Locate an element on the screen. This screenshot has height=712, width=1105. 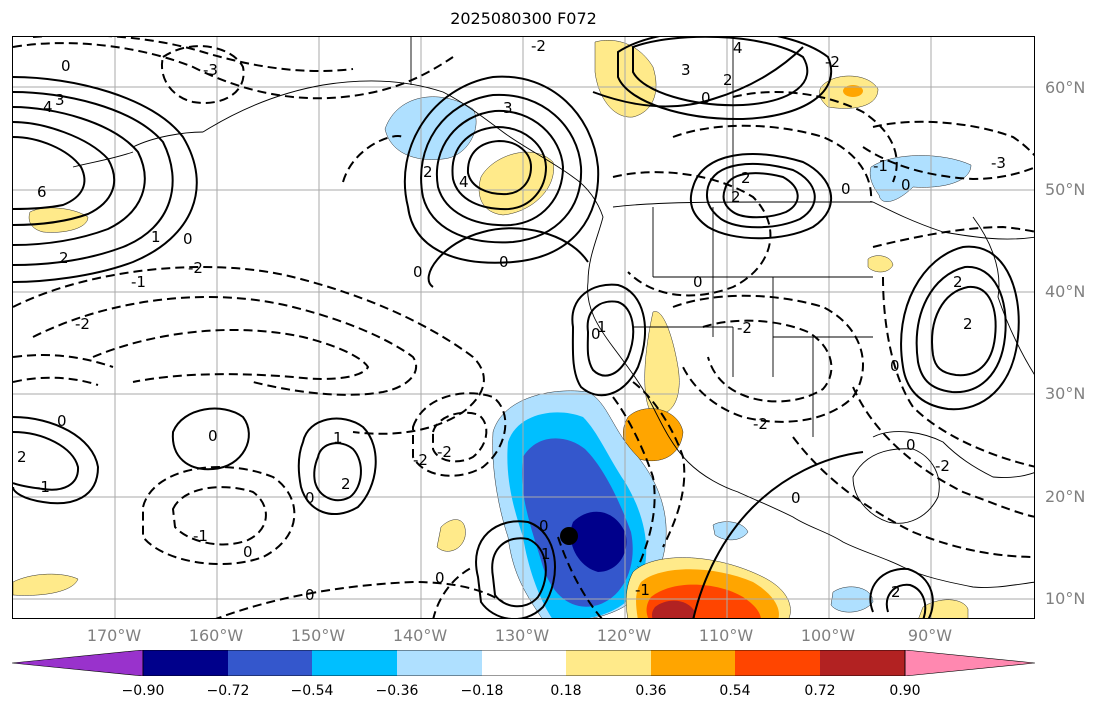
contour-neg-left-b is located at coordinates (56, 381).